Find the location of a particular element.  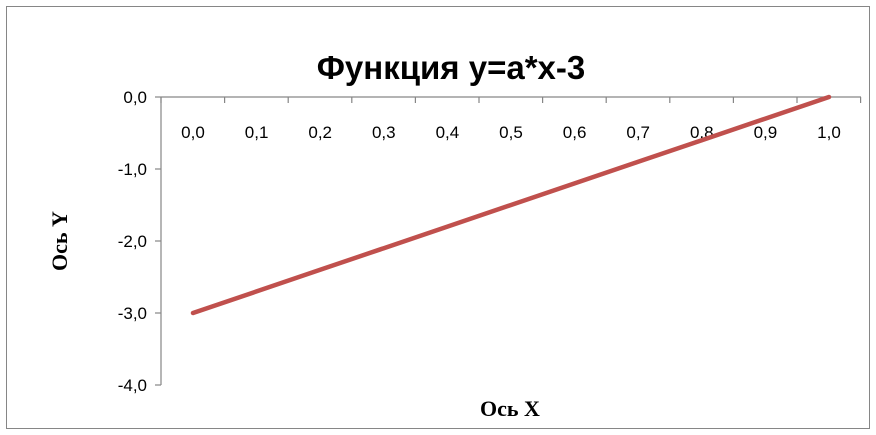

y-tick-label: -4,0 is located at coordinates (132, 385).